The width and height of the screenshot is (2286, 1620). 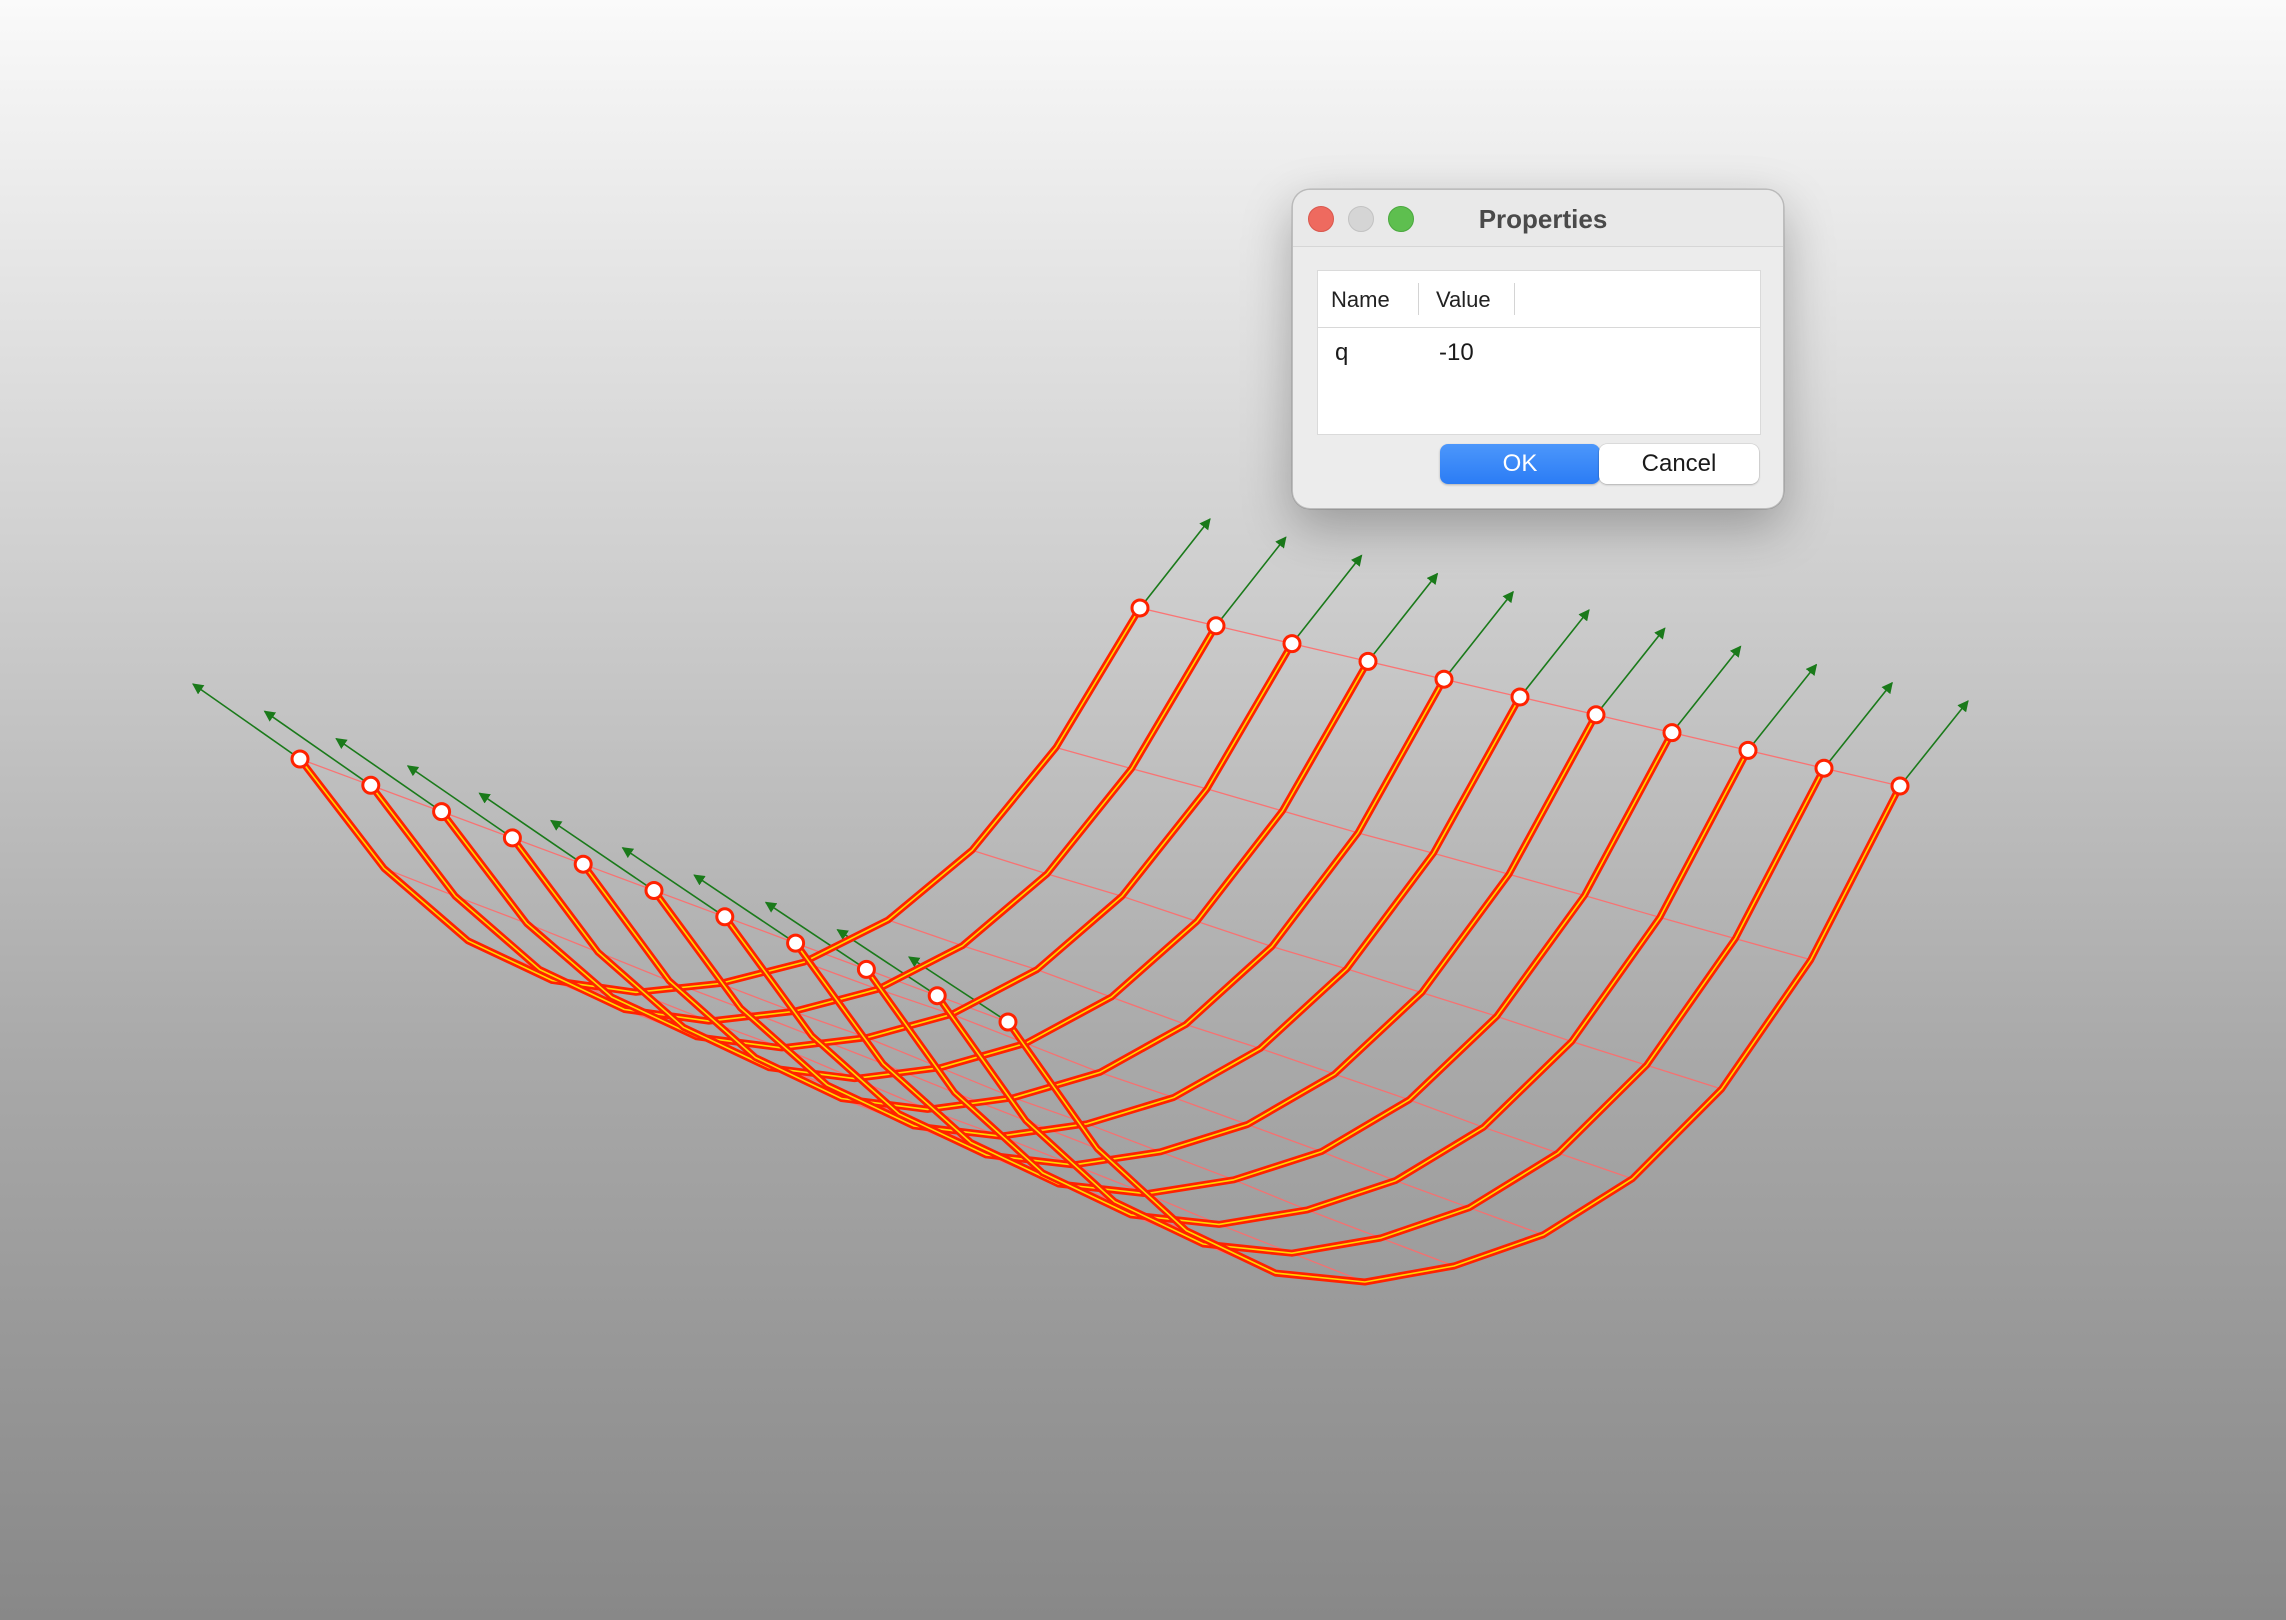 What do you see at coordinates (1539, 352) in the screenshot?
I see `properties-table: Name Value q -10` at bounding box center [1539, 352].